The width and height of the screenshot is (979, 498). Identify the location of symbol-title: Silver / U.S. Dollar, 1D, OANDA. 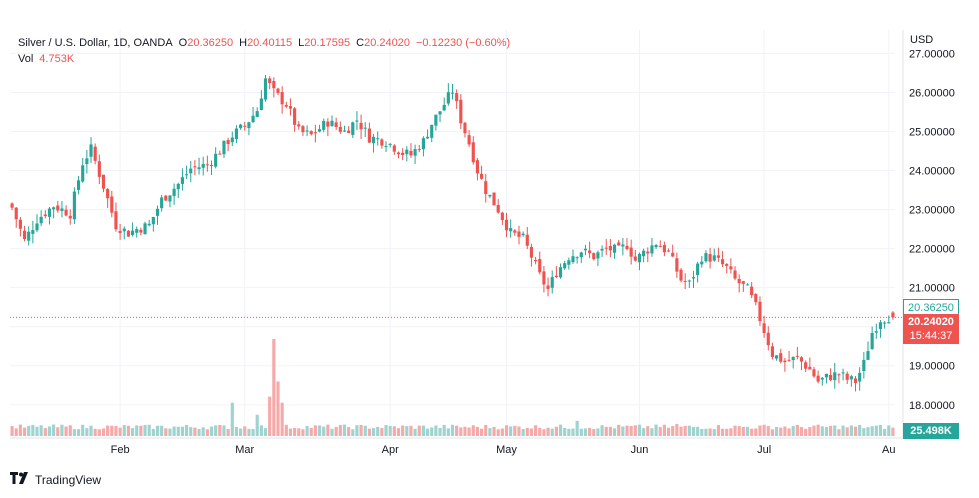
(95, 43).